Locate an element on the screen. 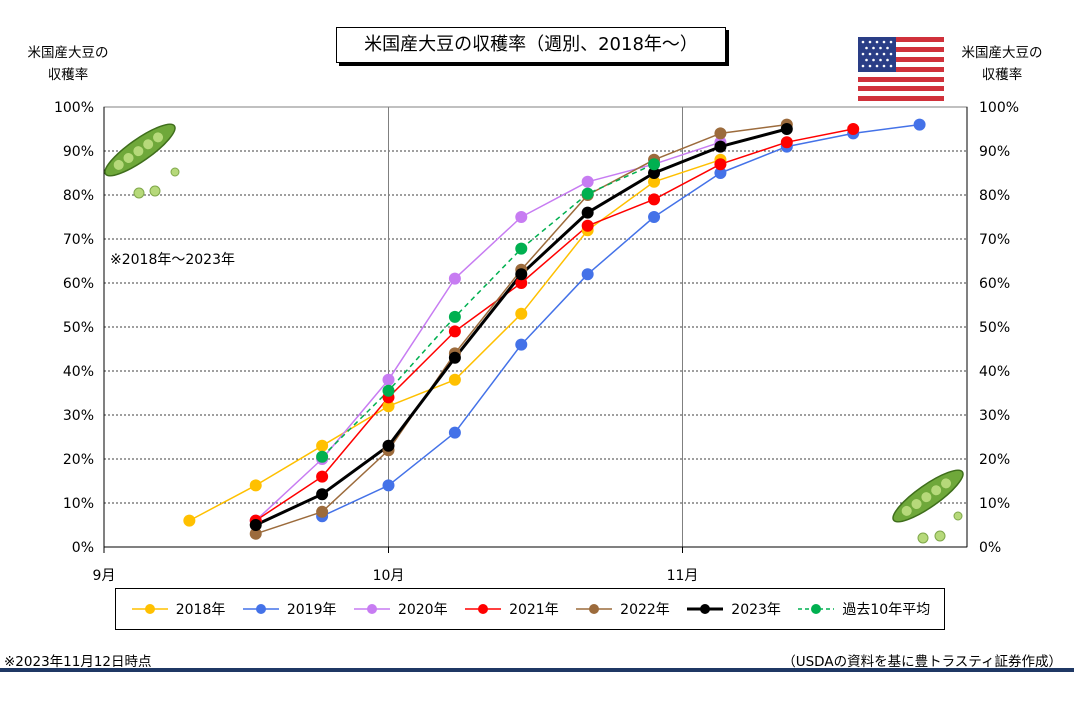 This screenshot has width=1074, height=707. y-tick-label-left: 0% is located at coordinates (83, 548).